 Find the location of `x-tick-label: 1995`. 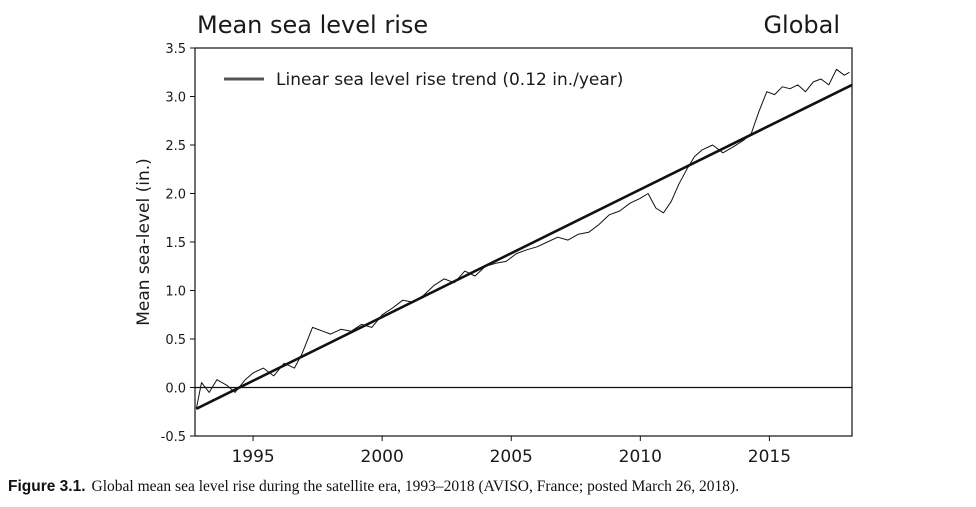

x-tick-label: 1995 is located at coordinates (252, 457).